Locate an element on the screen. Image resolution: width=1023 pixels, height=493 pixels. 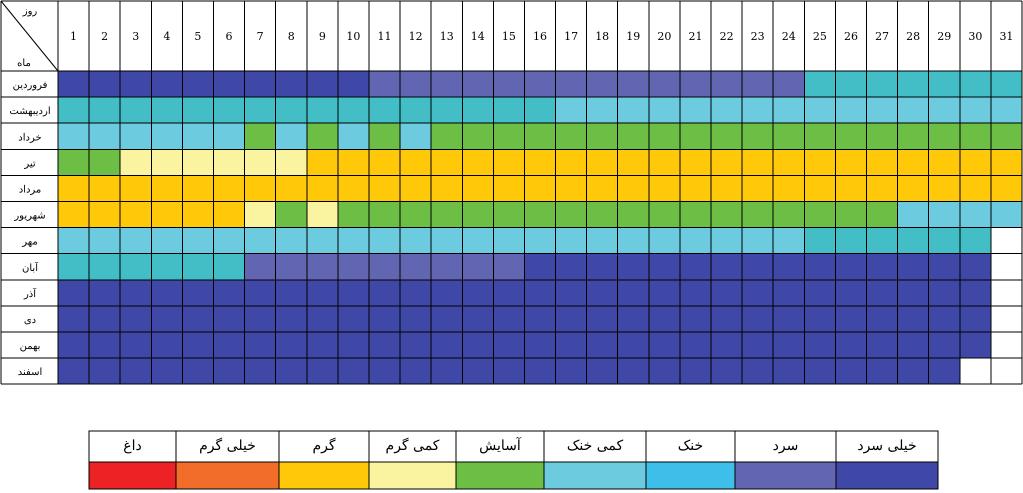
month-label: مهر is located at coordinates (29, 242).